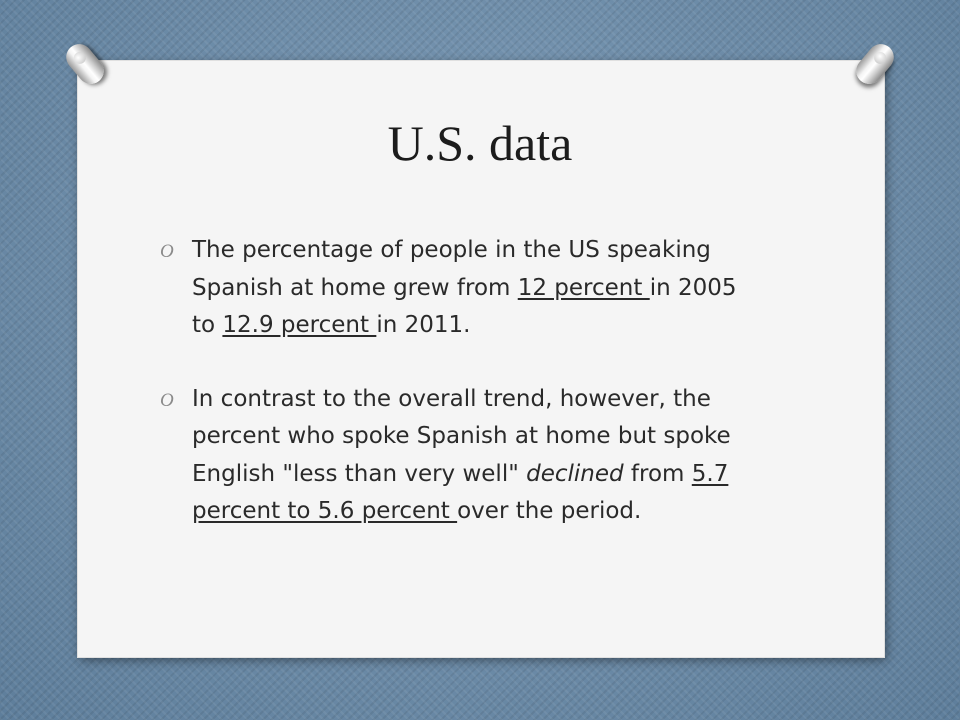 This screenshot has width=960, height=720. What do you see at coordinates (464, 306) in the screenshot?
I see `text-segment: in 2005 to` at bounding box center [464, 306].